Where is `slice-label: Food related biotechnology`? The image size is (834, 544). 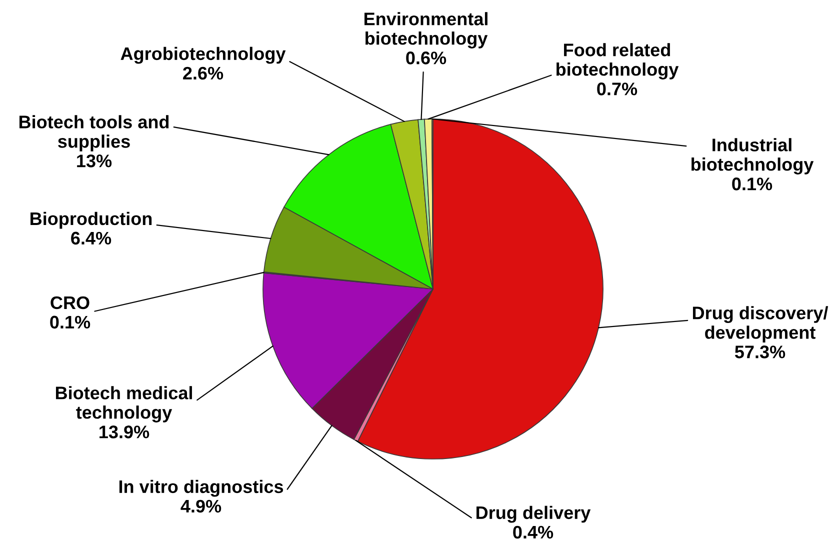 slice-label: Food related biotechnology is located at coordinates (617, 61).